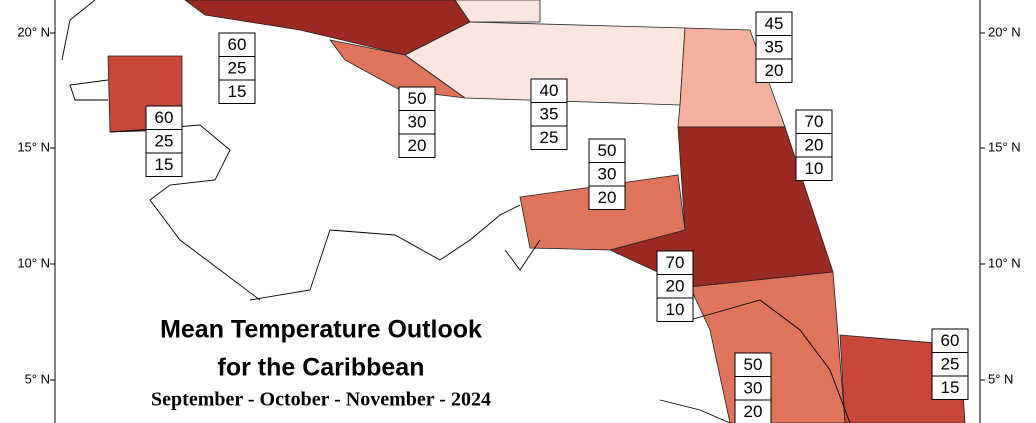 This screenshot has width=1036, height=423. What do you see at coordinates (321, 368) in the screenshot?
I see `title-line: for the Caribbean` at bounding box center [321, 368].